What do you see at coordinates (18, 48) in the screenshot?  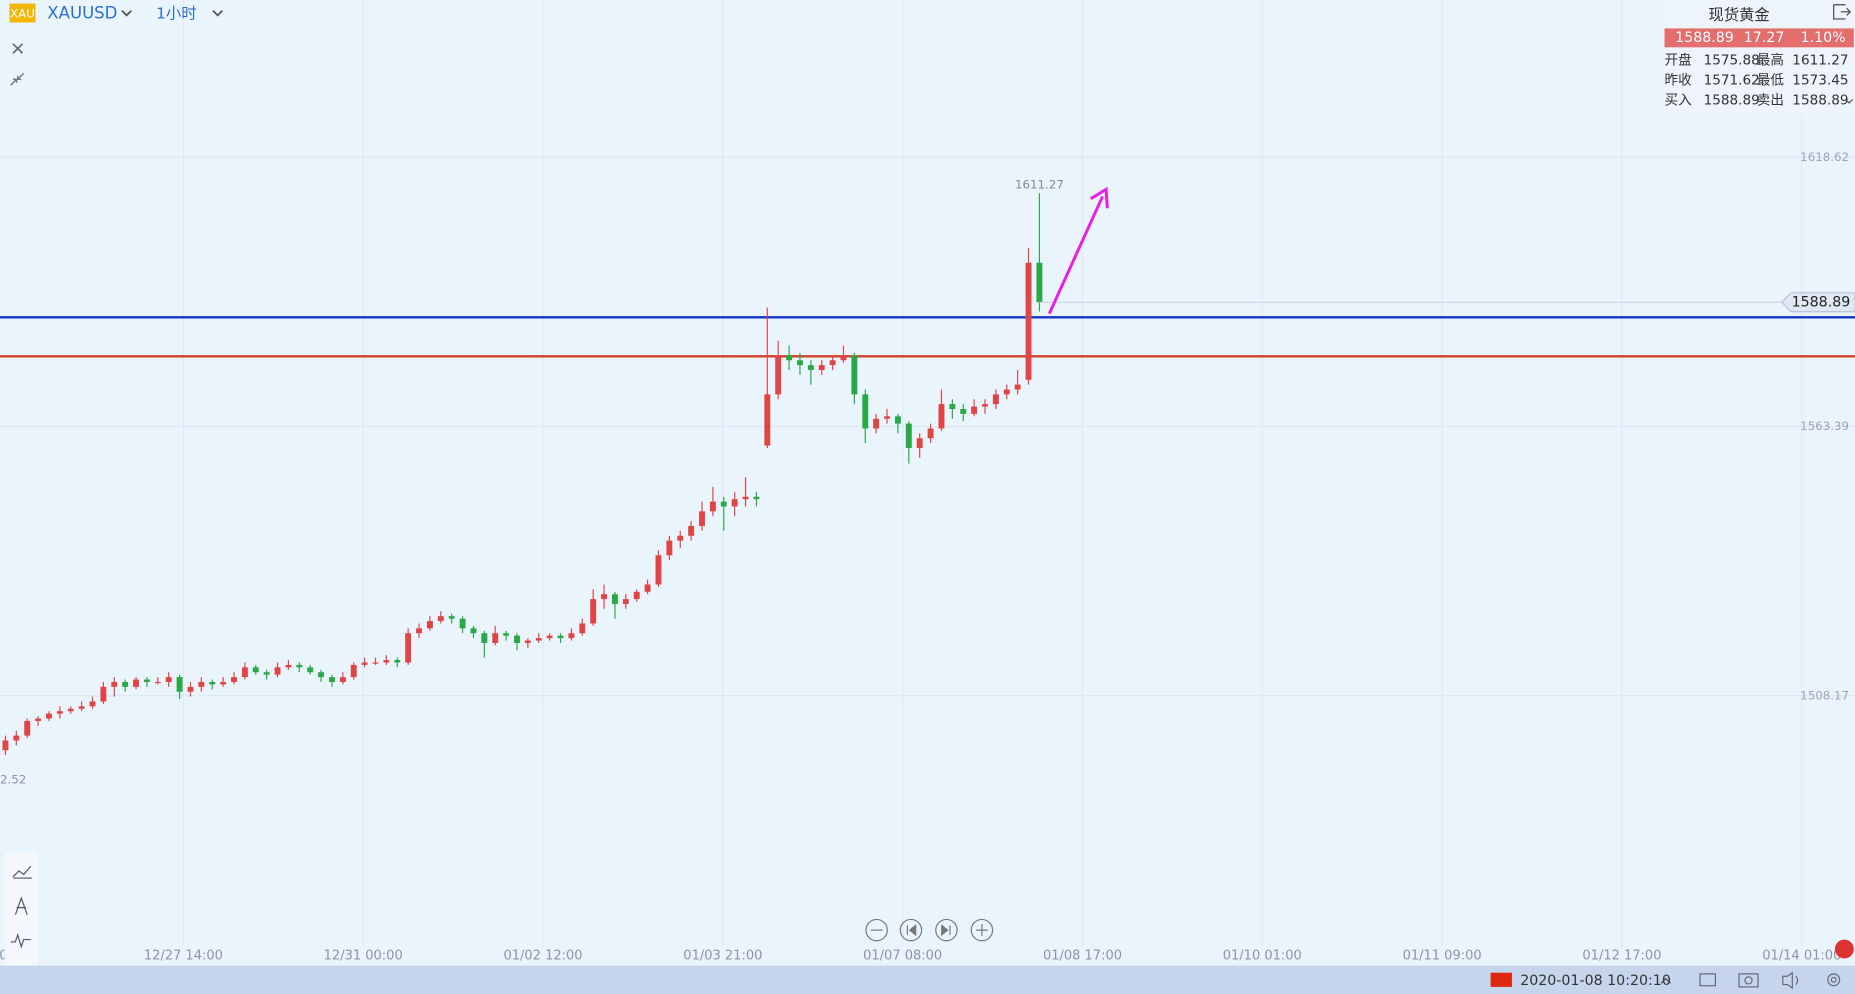 I see `close-button` at bounding box center [18, 48].